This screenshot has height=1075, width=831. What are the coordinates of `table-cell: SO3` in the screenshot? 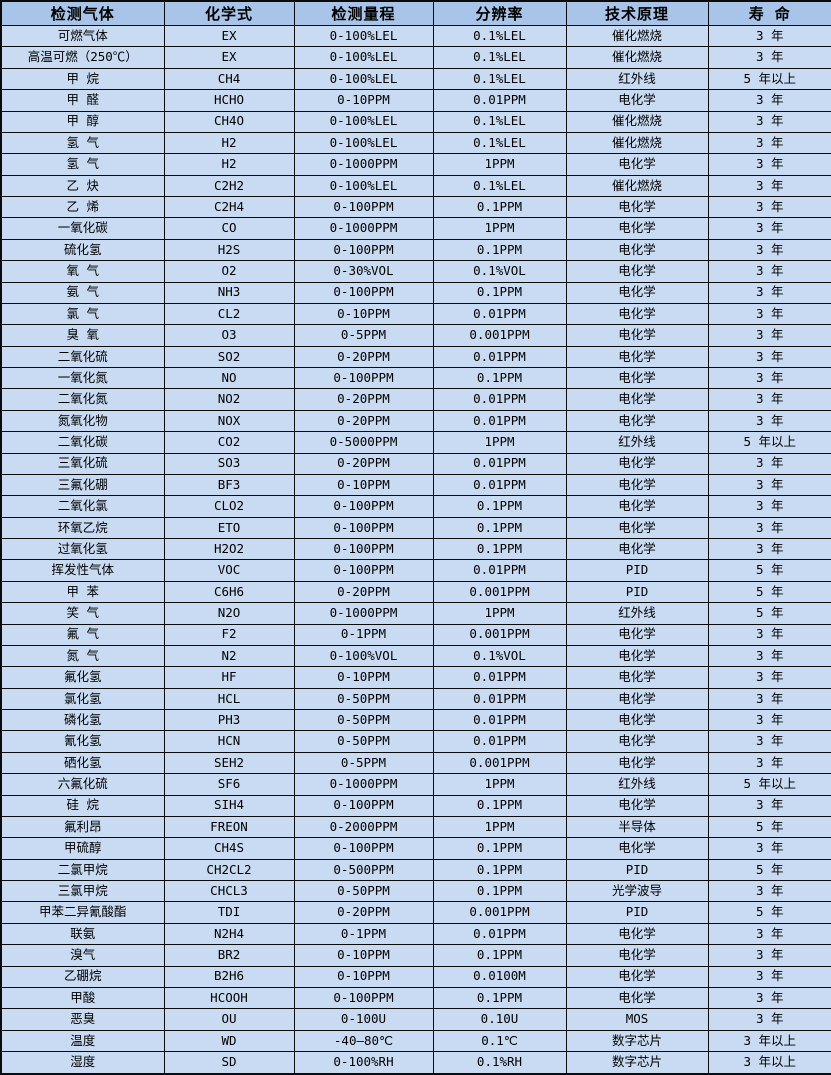 It's located at (229, 463).